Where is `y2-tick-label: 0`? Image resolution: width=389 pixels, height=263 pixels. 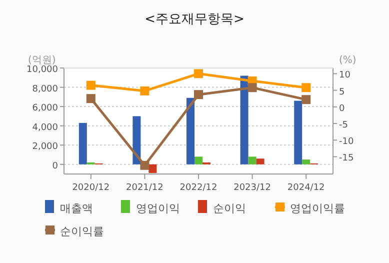 y2-tick-label: 0 is located at coordinates (342, 109).